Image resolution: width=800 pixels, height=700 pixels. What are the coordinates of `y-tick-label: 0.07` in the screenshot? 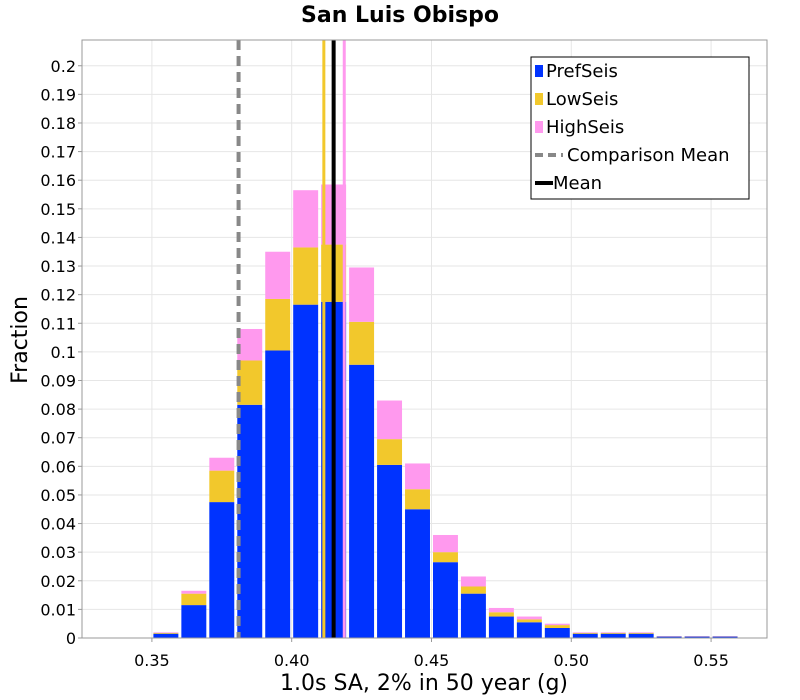 It's located at (58, 438).